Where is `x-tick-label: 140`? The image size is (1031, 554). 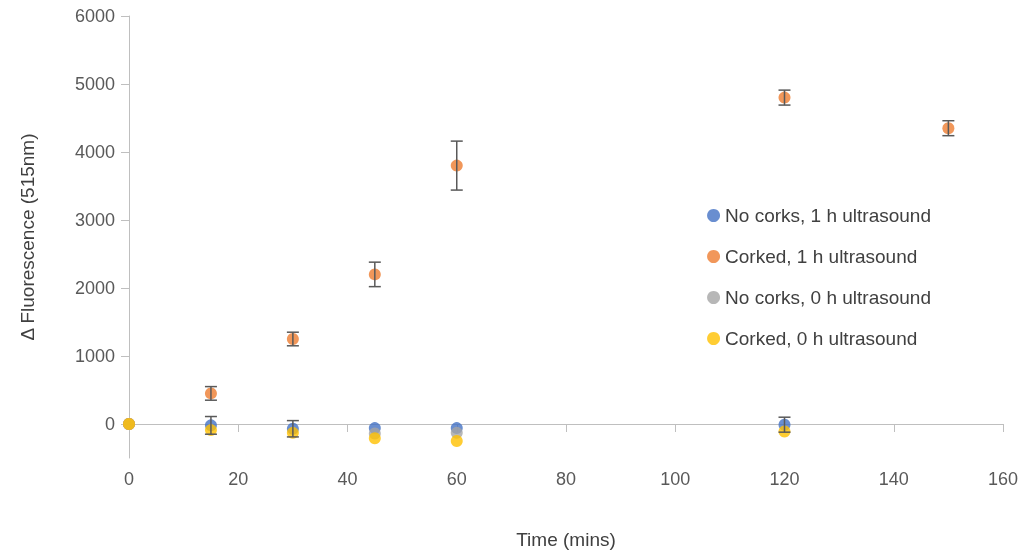 x-tick-label: 140 is located at coordinates (893, 479).